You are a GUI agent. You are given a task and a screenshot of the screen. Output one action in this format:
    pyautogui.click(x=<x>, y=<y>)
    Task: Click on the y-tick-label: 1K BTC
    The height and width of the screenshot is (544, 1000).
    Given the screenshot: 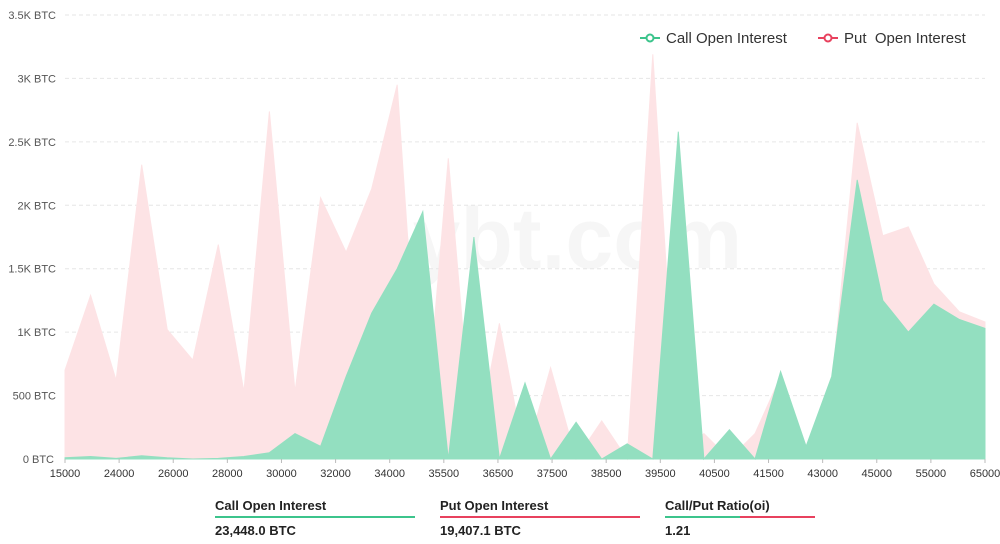 What is the action you would take?
    pyautogui.click(x=36, y=333)
    